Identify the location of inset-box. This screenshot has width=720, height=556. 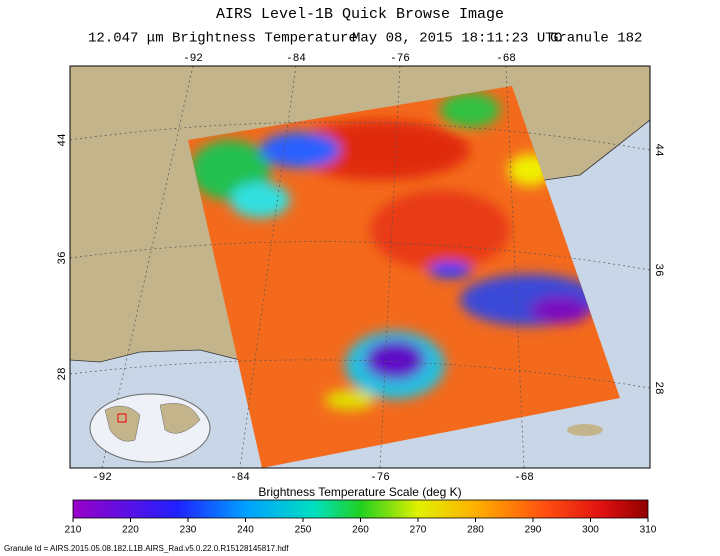
(122, 418).